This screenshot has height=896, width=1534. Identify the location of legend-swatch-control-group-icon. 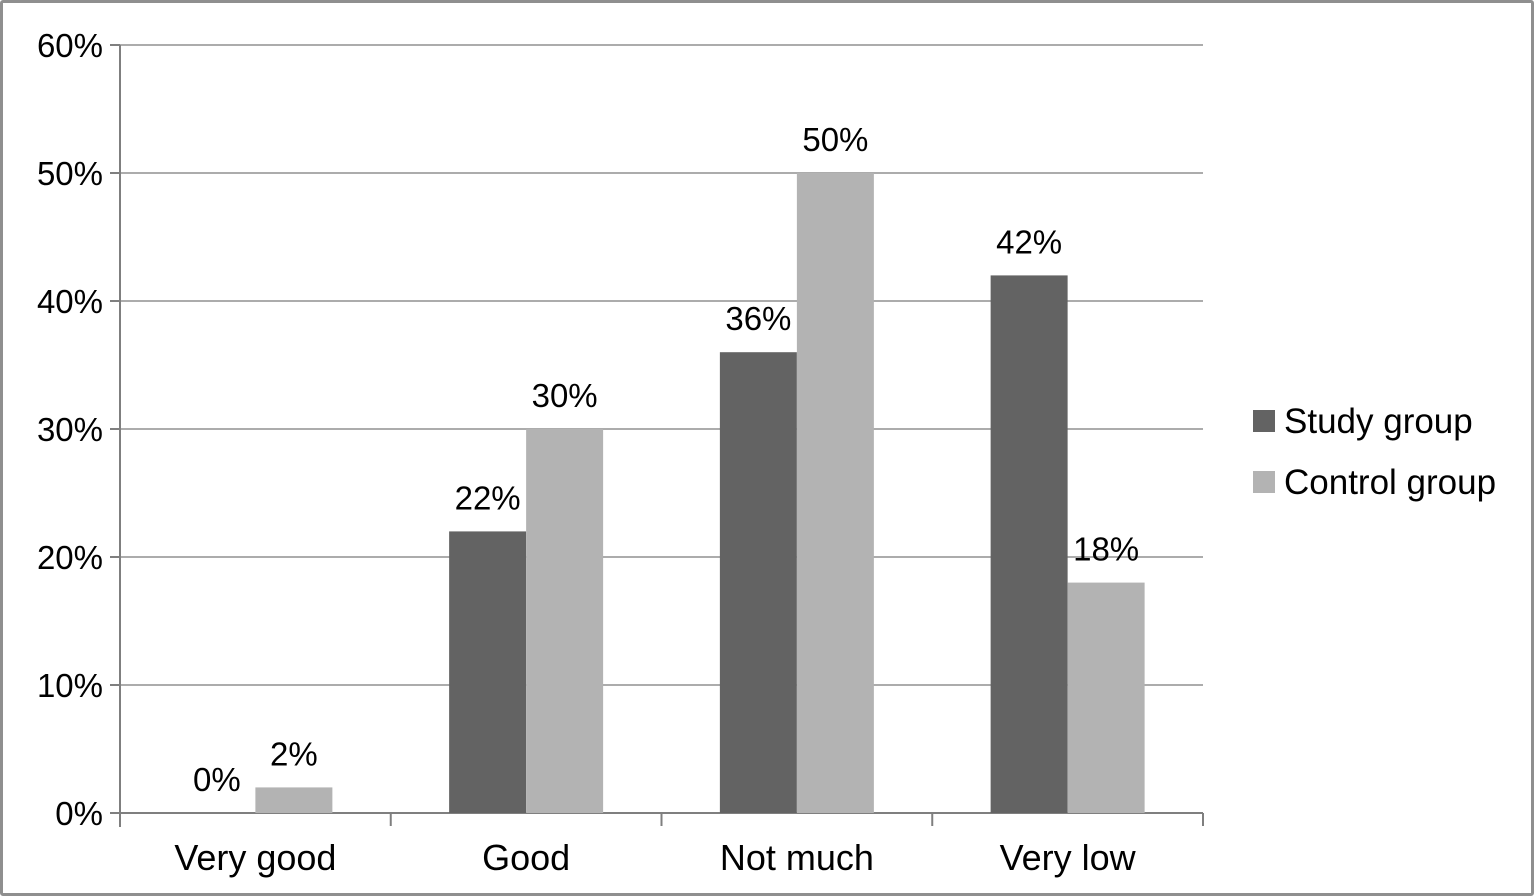
(1264, 482).